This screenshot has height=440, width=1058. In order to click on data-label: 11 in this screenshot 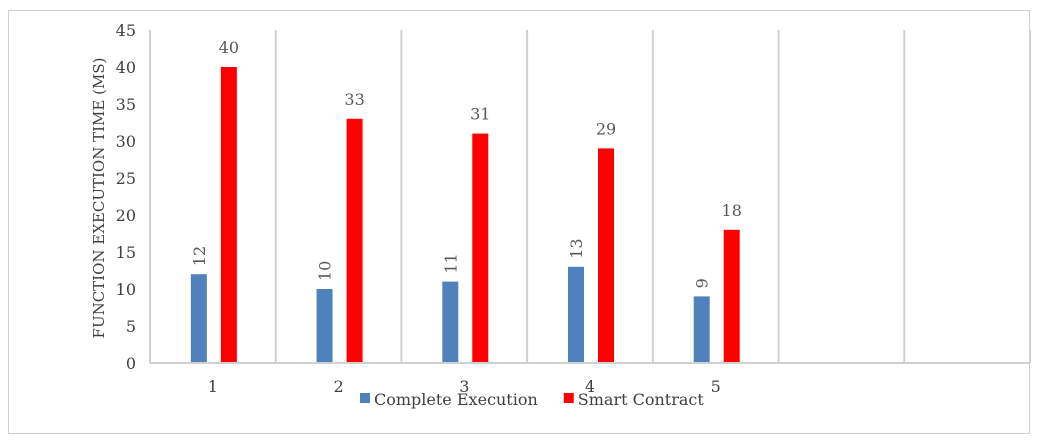, I will do `click(450, 263)`.